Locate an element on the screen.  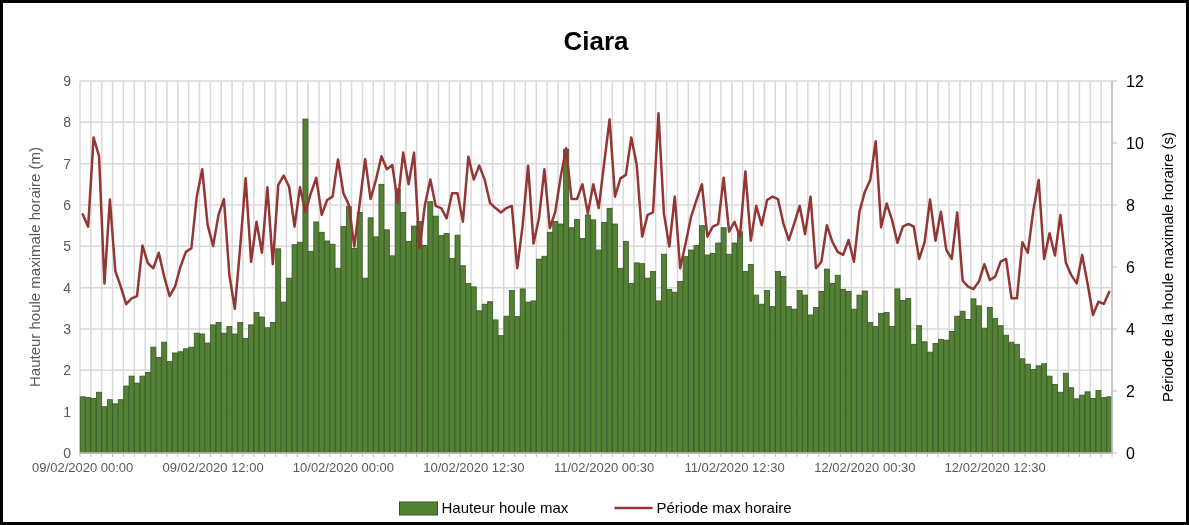
y-tick-label: 8 is located at coordinates (67, 122).